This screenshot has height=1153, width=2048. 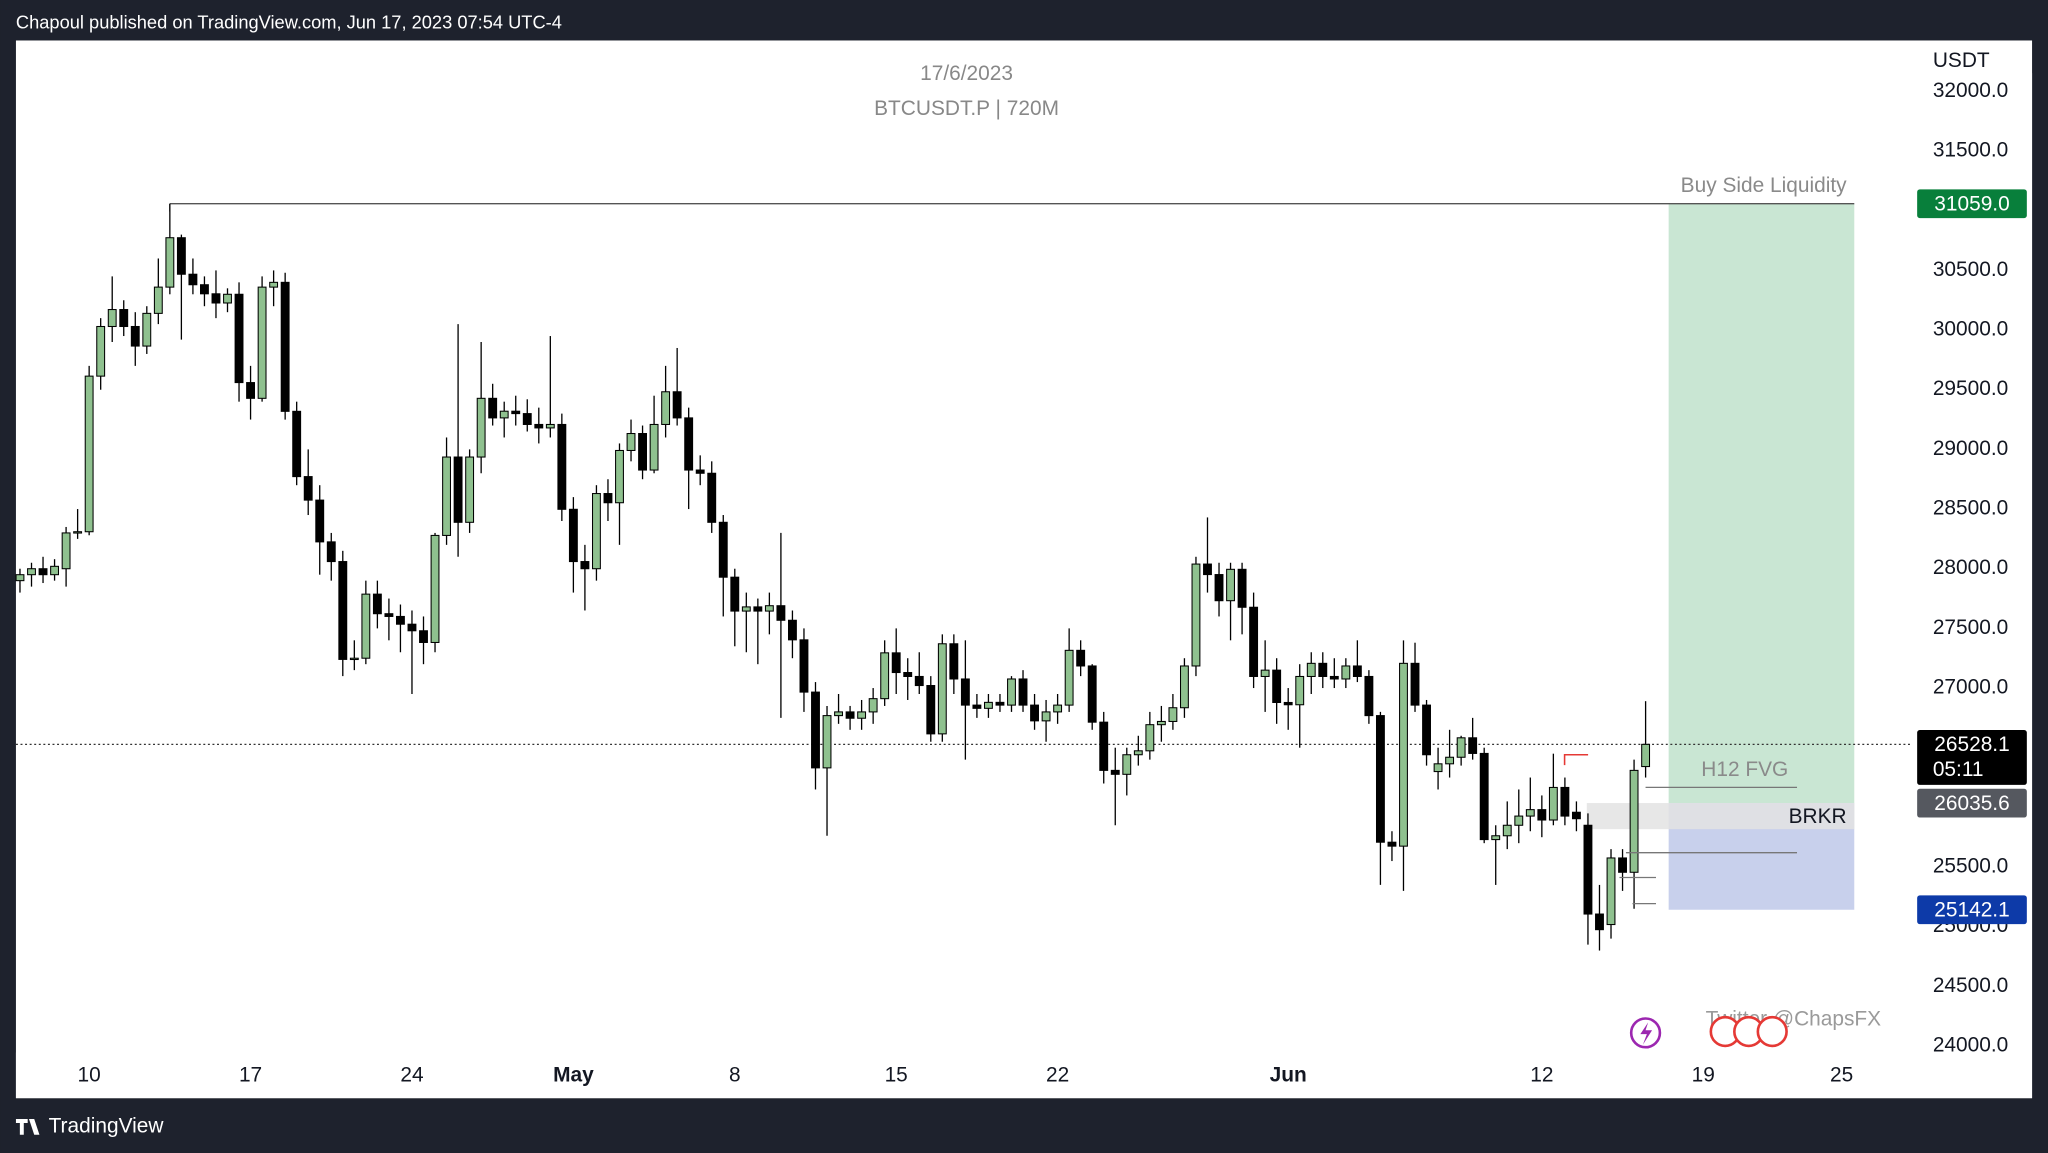 I want to click on x-tick-label: 25, so click(x=1841, y=1074).